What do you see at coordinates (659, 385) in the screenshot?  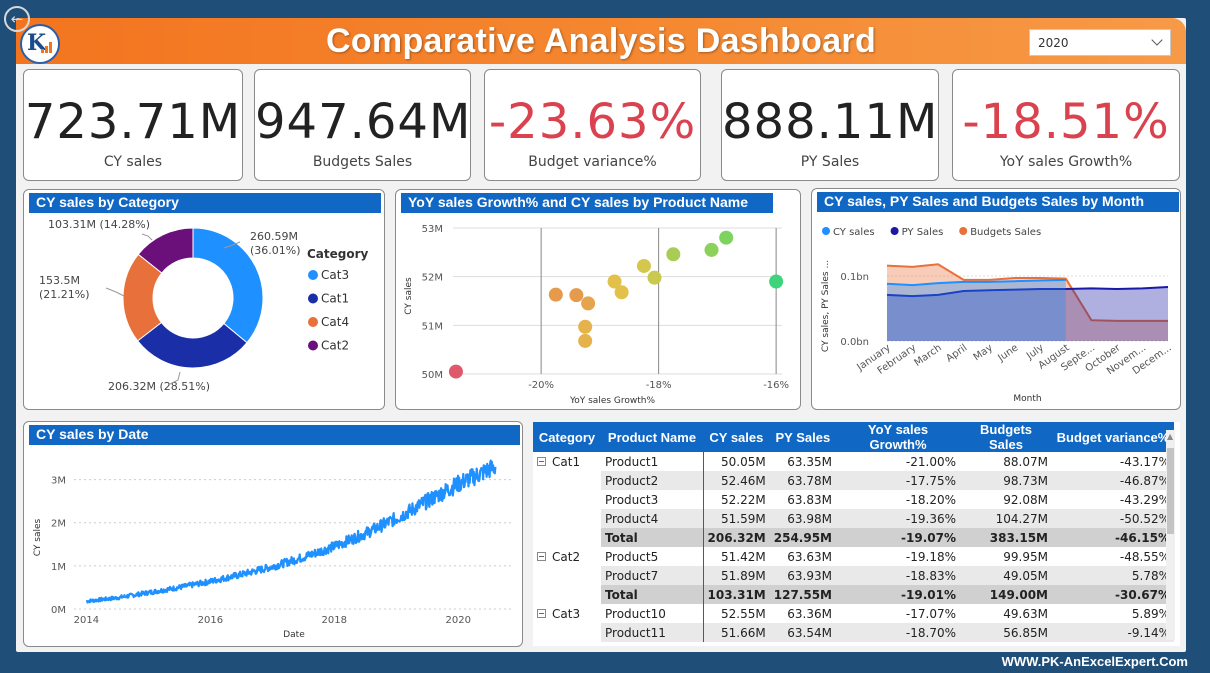 I see `x-tick-label: -18%` at bounding box center [659, 385].